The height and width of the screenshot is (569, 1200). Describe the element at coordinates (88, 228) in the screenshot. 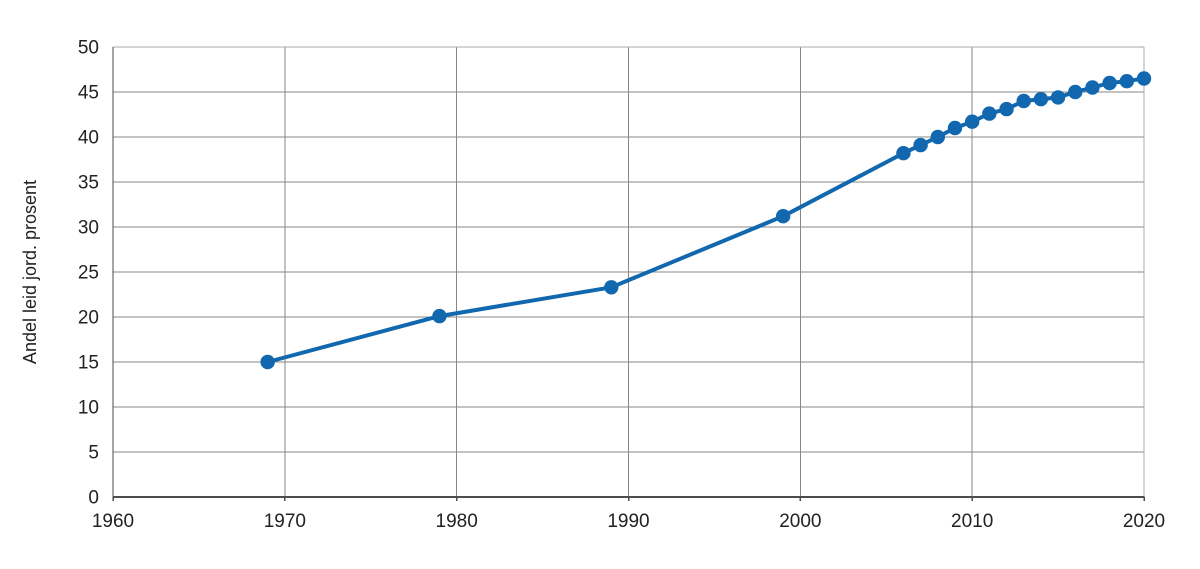

I see `y-tick-label: 30` at that location.